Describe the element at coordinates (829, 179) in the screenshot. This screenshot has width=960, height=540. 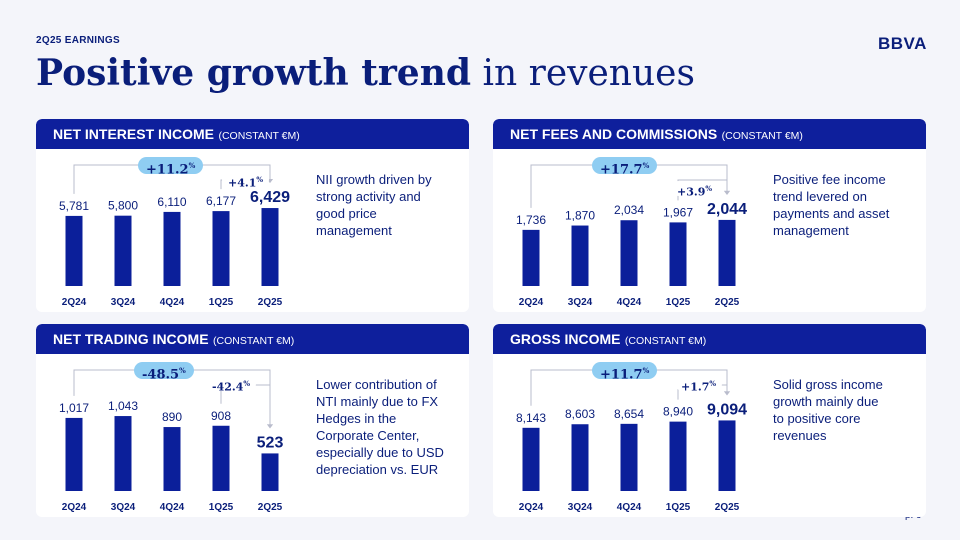
I see `desc-line: Positive fee income` at that location.